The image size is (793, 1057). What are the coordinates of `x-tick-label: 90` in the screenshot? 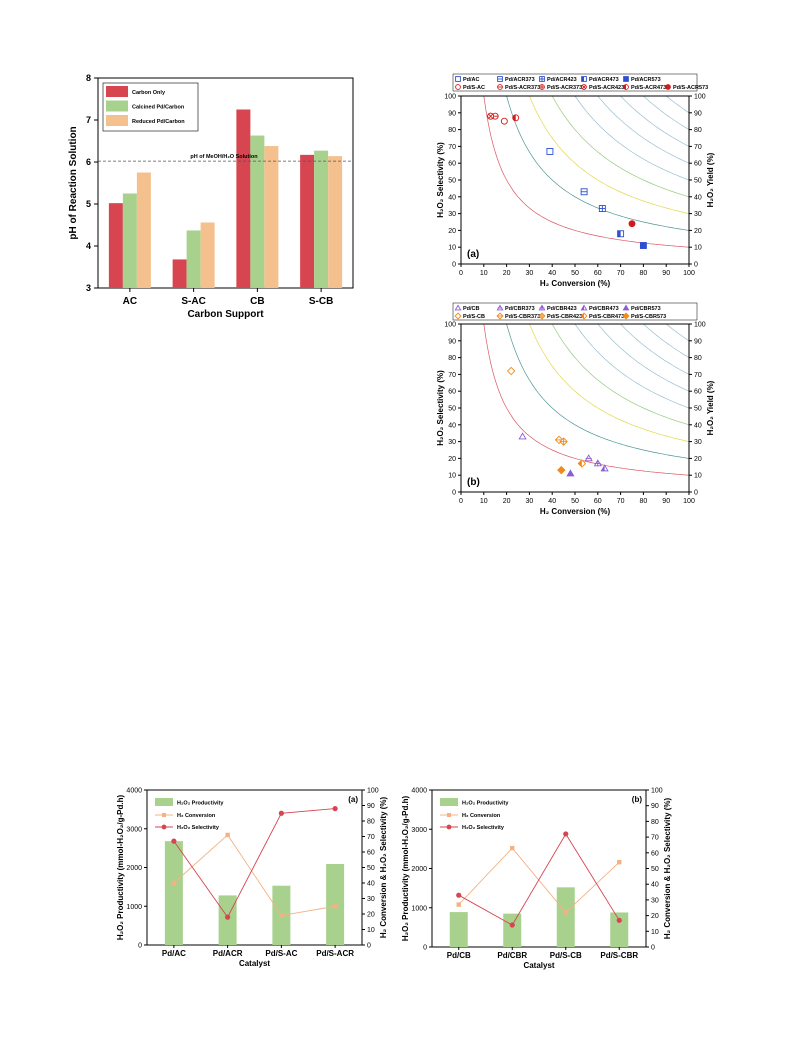 It's located at (666, 501).